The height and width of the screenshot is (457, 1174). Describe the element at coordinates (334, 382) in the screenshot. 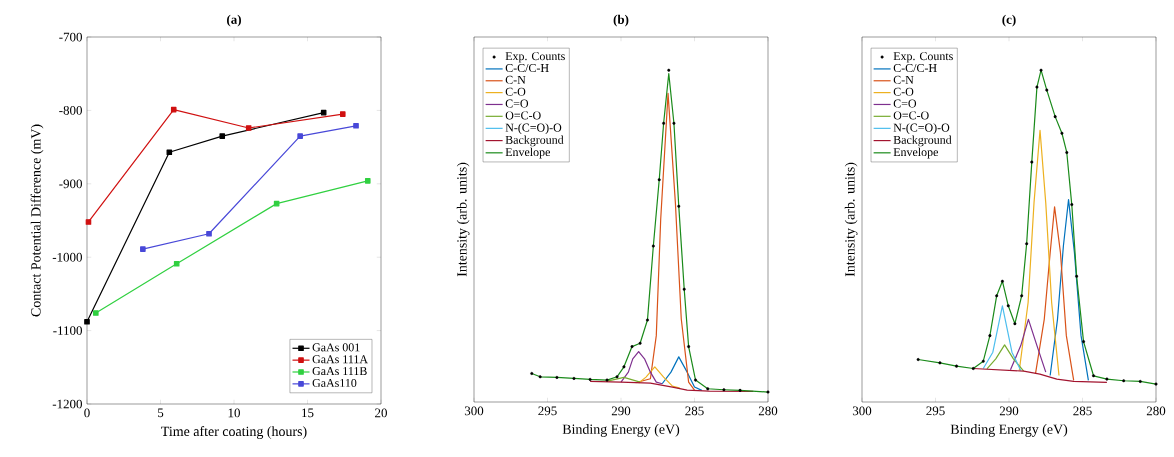

I see `legend-label: GaAs110` at that location.